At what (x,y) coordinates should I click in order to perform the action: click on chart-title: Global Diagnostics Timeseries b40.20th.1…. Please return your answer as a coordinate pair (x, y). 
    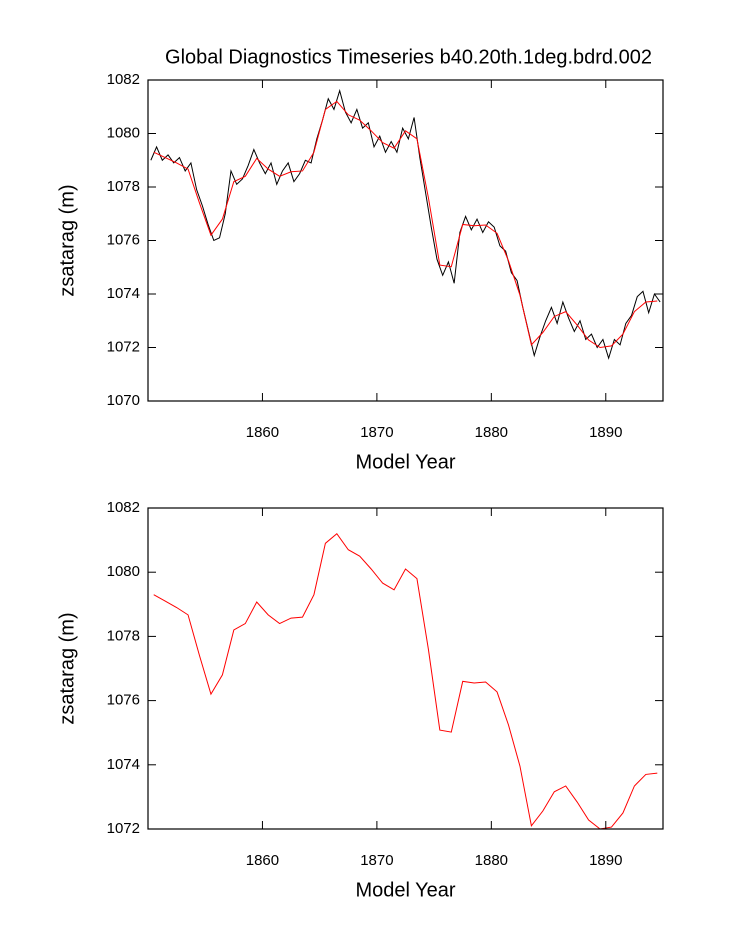
    Looking at the image, I should click on (408, 57).